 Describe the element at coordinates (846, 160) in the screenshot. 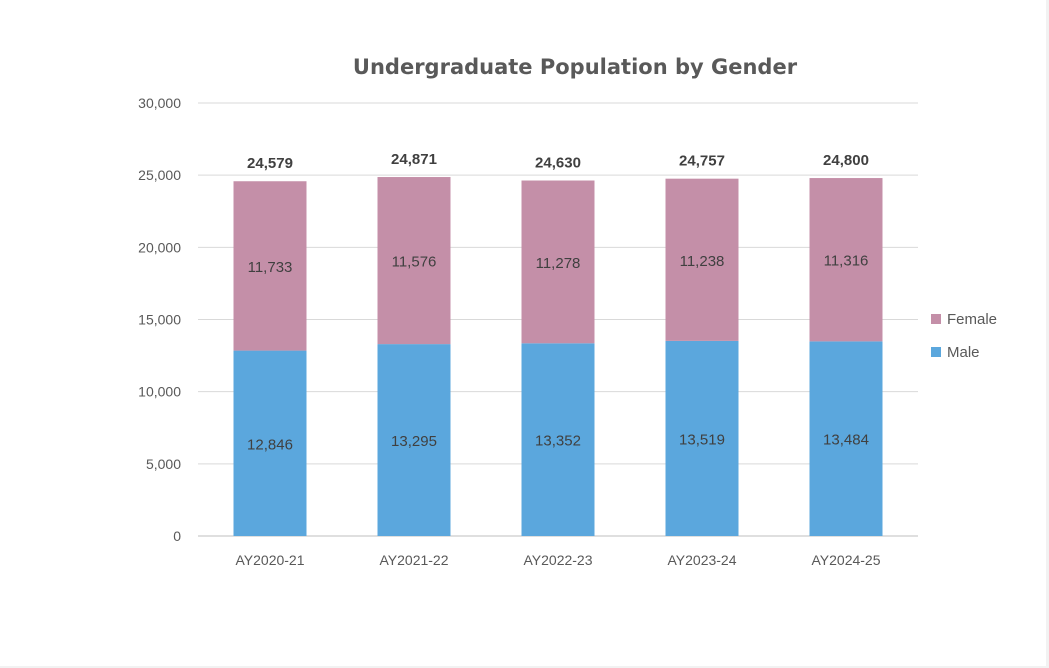

I see `total-label: 24,800` at that location.